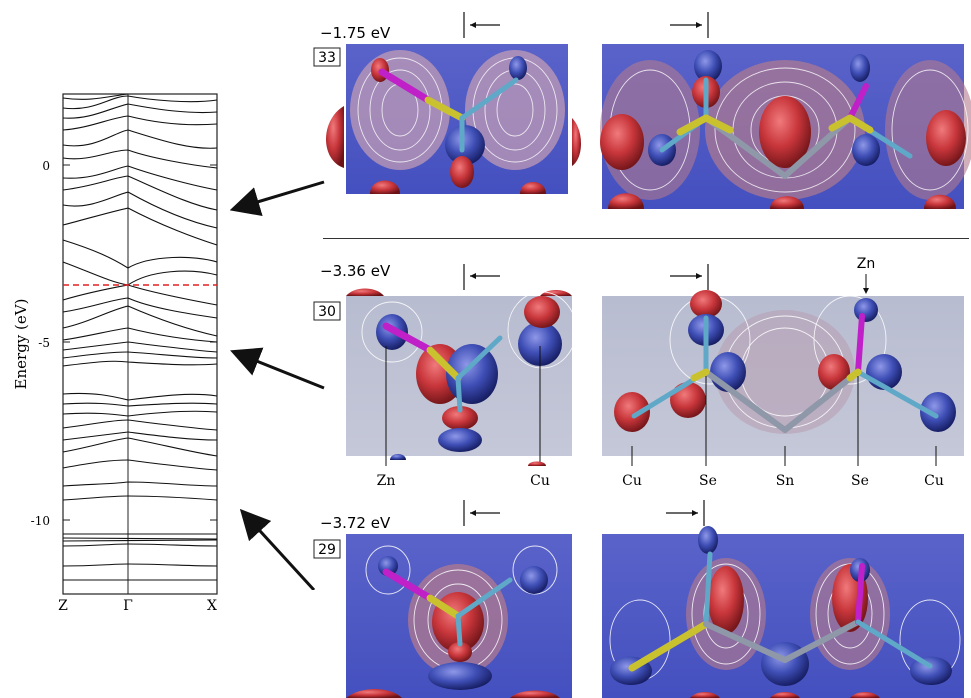 This screenshot has height=698, width=971. I want to click on connector-arrows, so click(277, 385).